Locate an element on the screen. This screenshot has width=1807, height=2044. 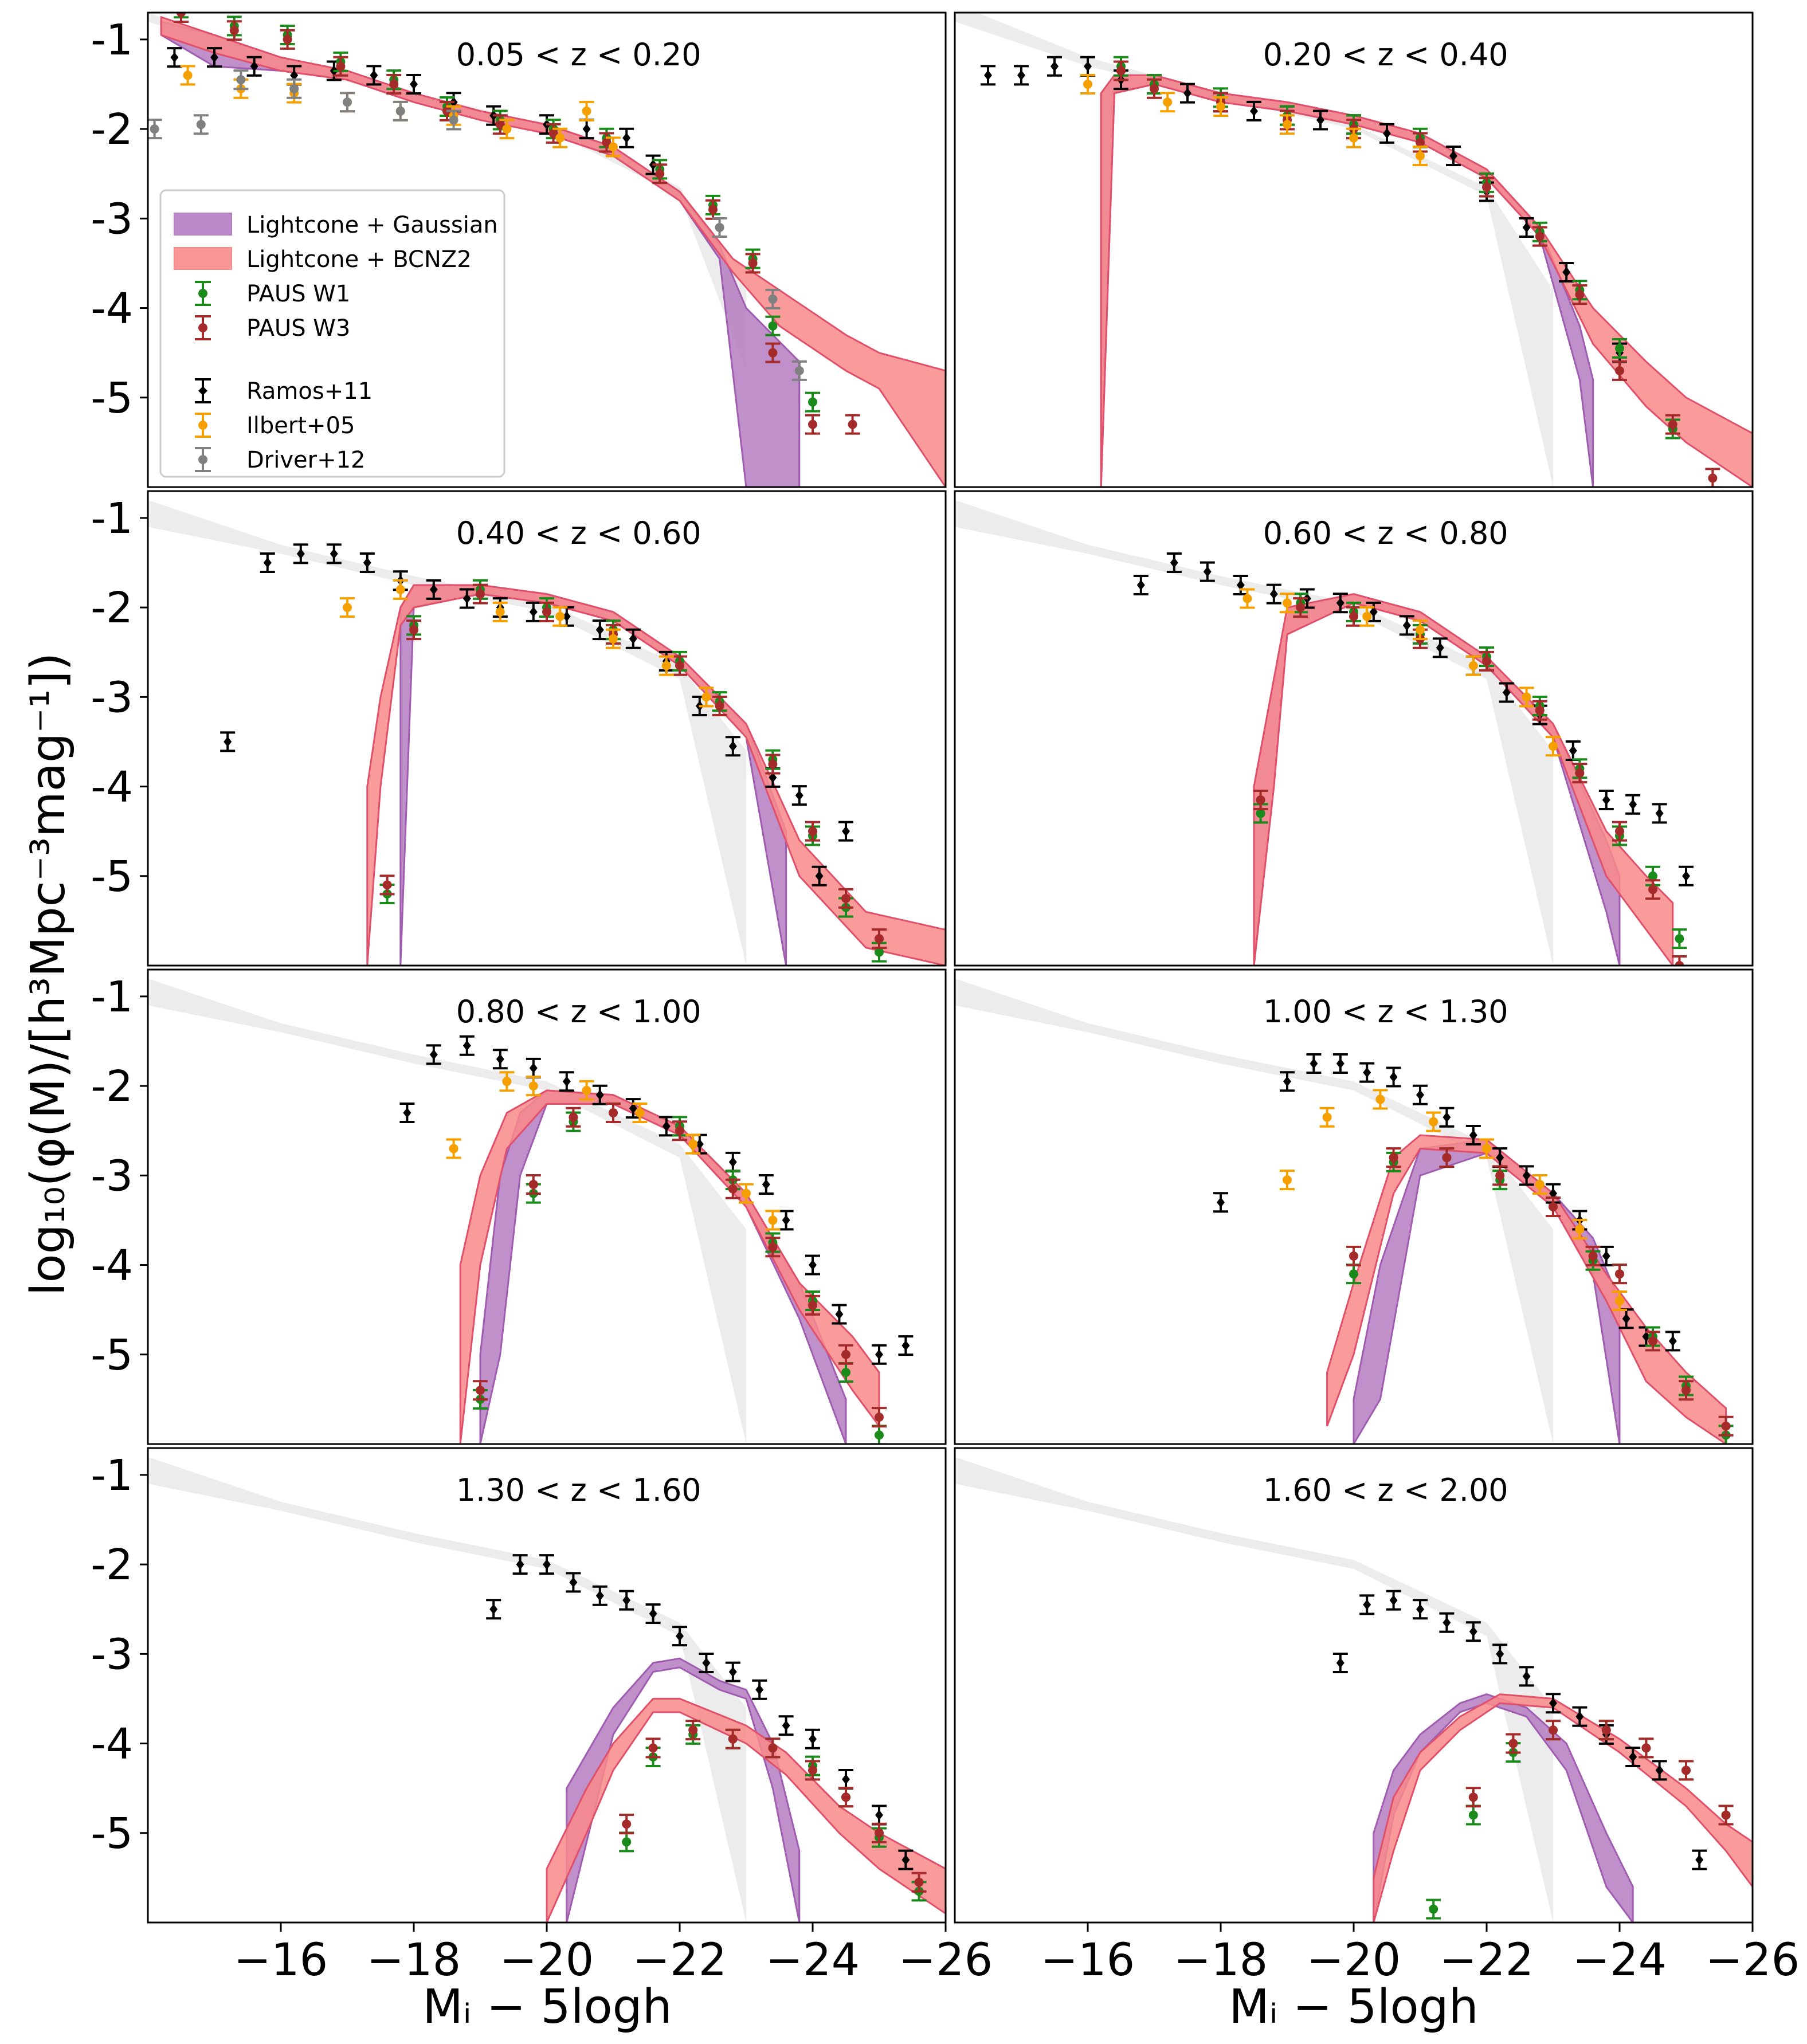
panel-8: 1.60 < z < 2.00 −16 −18 −20 −22 −24 −26 is located at coordinates (1377, 1716).